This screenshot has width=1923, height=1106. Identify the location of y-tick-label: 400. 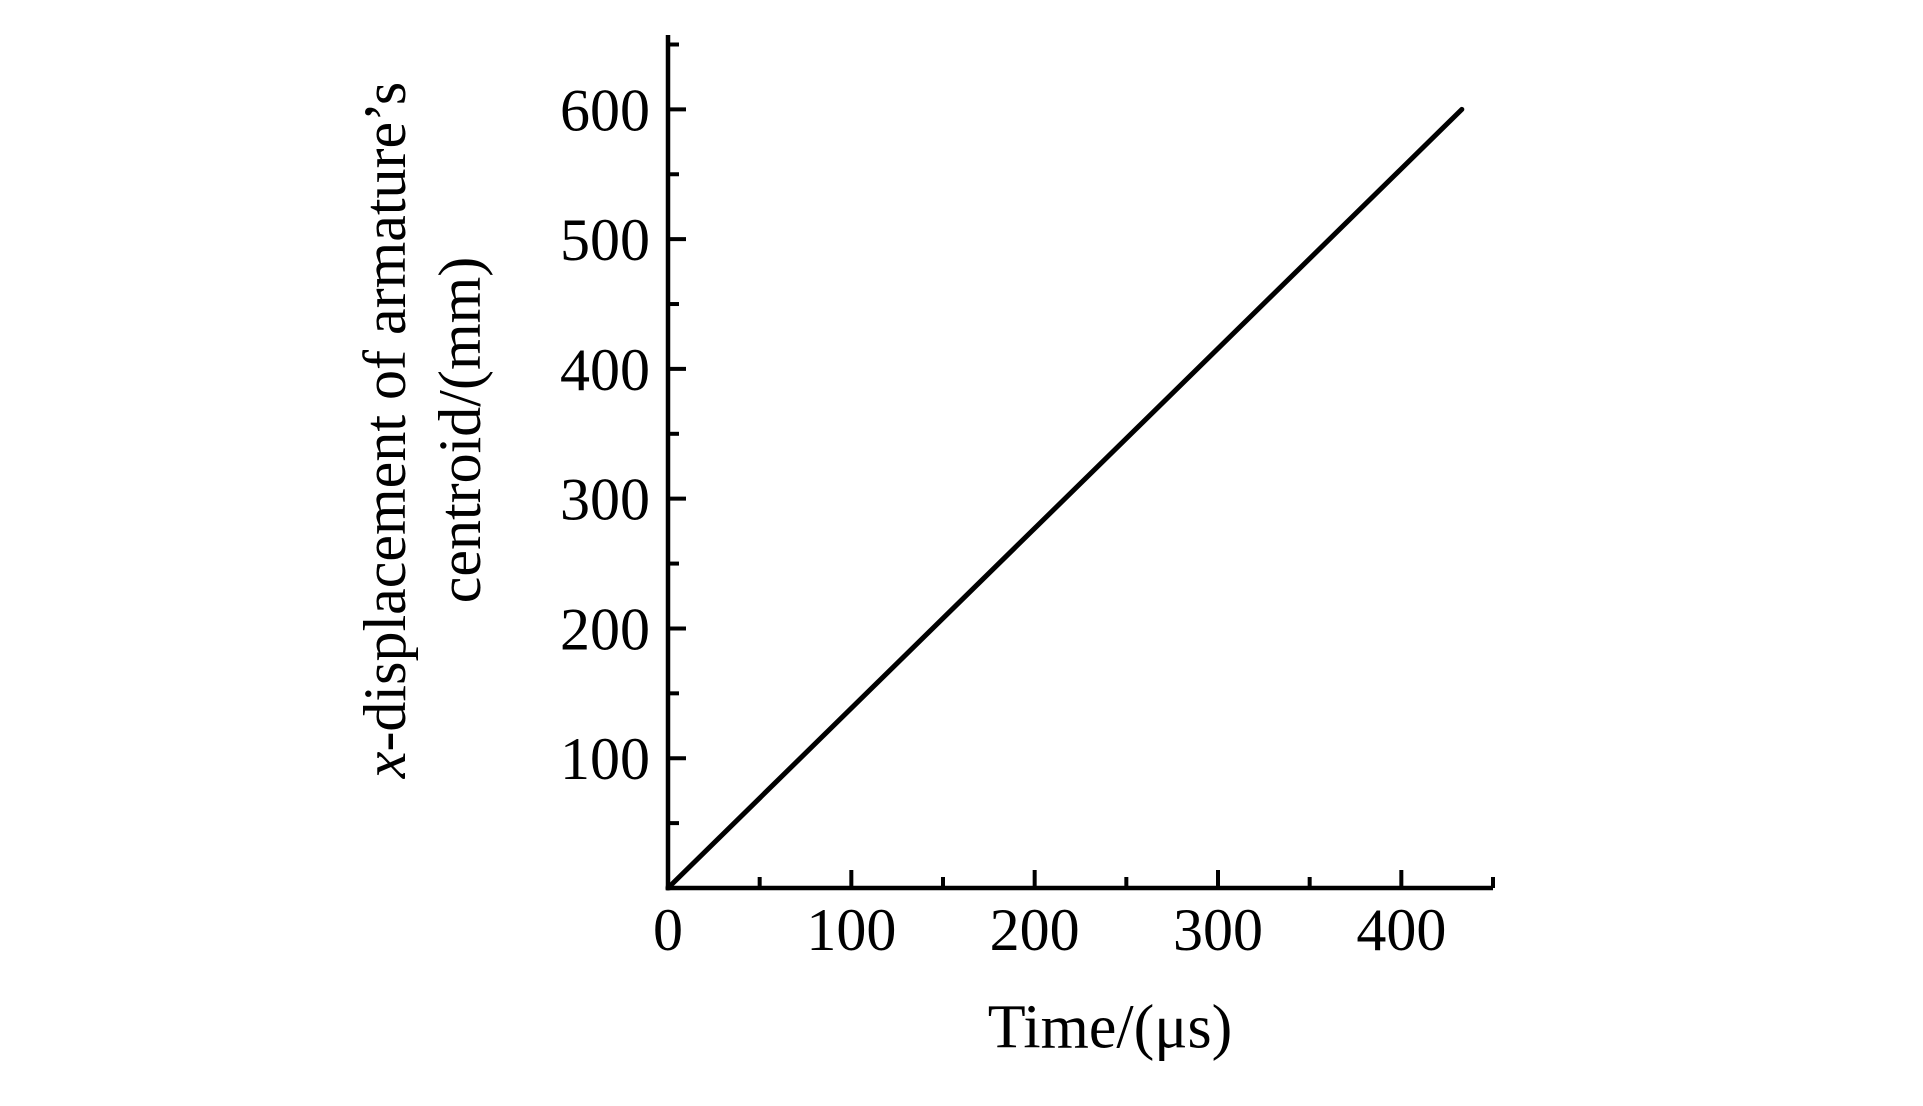
(605, 370).